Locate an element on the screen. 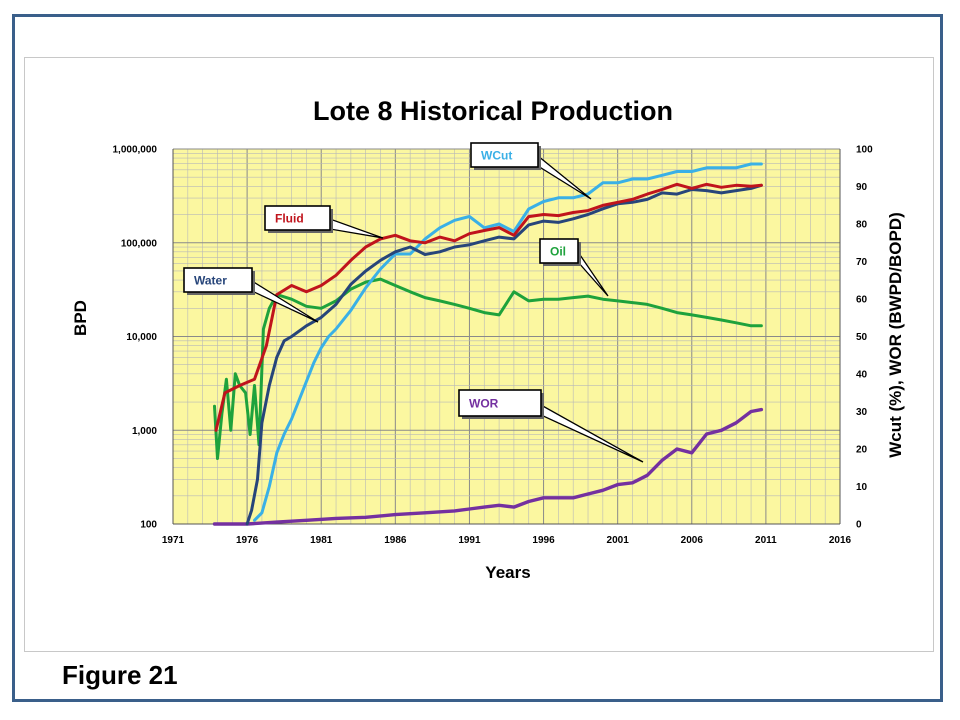 Image resolution: width=960 pixels, height=720 pixels. x-axis-label: Years is located at coordinates (507, 572).